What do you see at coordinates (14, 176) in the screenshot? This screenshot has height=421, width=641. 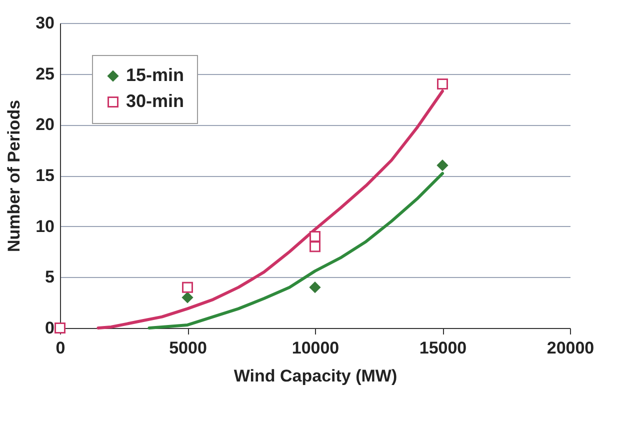 I see `y-axis-title: Number of Periods` at bounding box center [14, 176].